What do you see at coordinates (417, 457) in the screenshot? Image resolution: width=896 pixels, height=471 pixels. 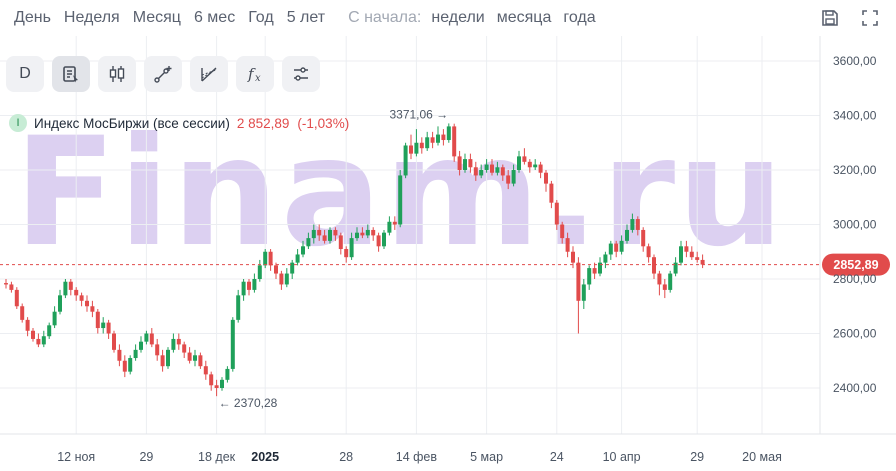 I see `x-tick-label: 14 фев` at bounding box center [417, 457].